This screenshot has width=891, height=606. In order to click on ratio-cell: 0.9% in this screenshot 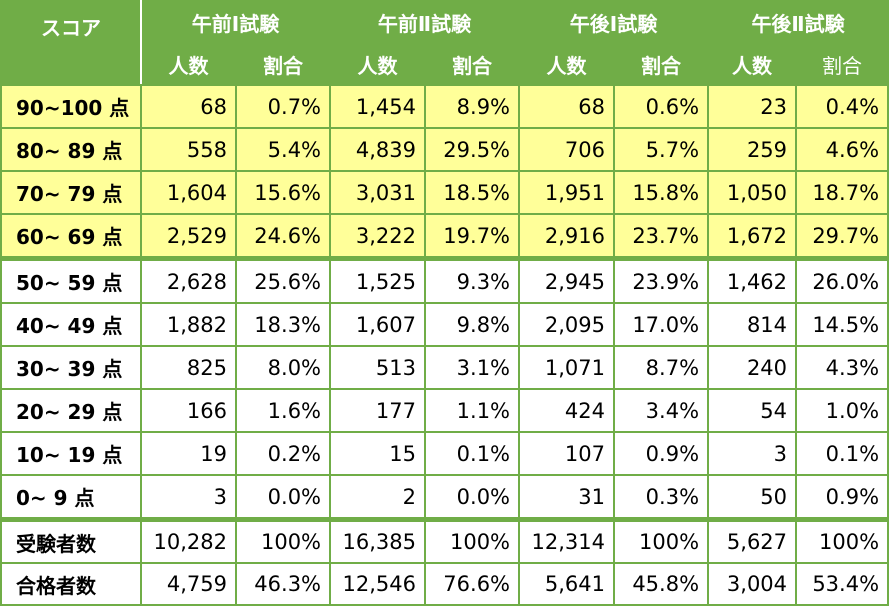, I will do `click(661, 453)`.